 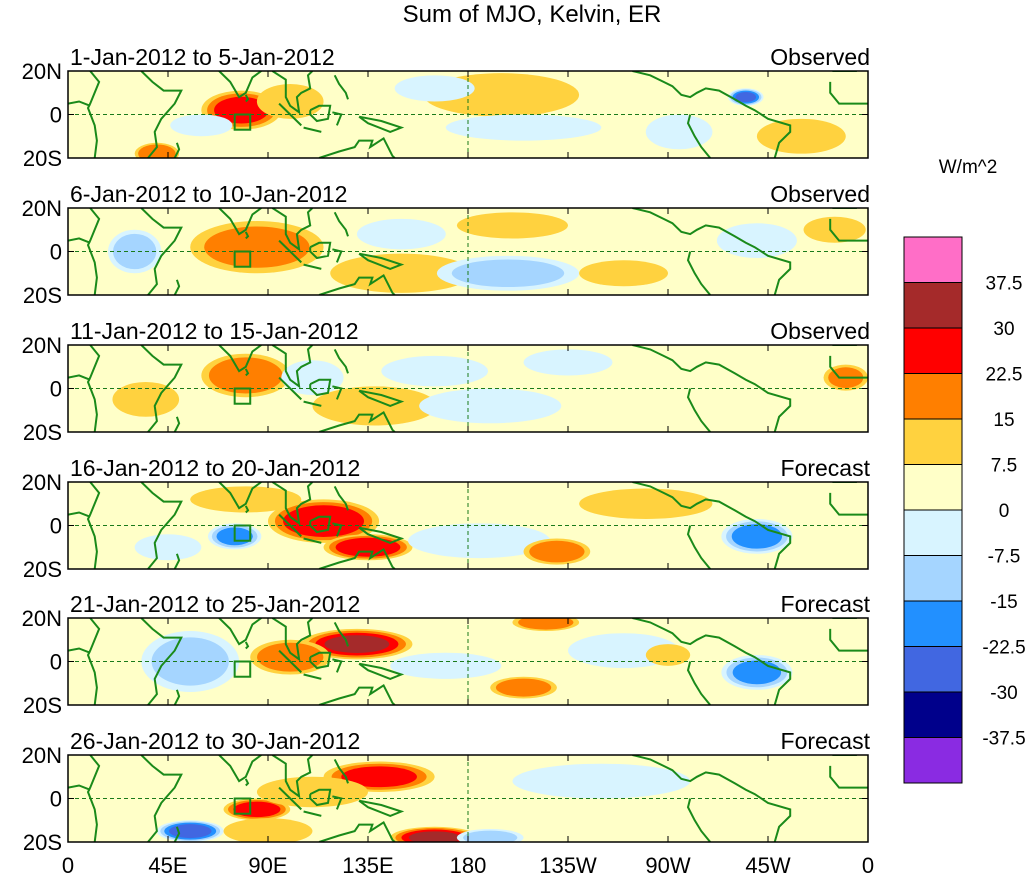 What do you see at coordinates (446, 107) in the screenshot?
I see `map-panel-1: 20N 0 20S 1-Jan-2012 to 5-Jan-2012 Observed` at bounding box center [446, 107].